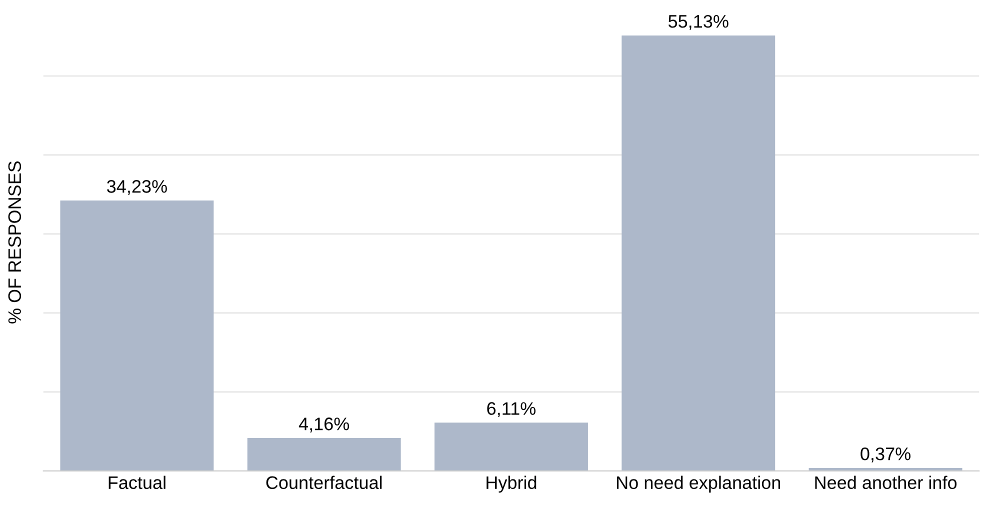  Describe the element at coordinates (324, 425) in the screenshot. I see `data-label: 4,16%` at that location.